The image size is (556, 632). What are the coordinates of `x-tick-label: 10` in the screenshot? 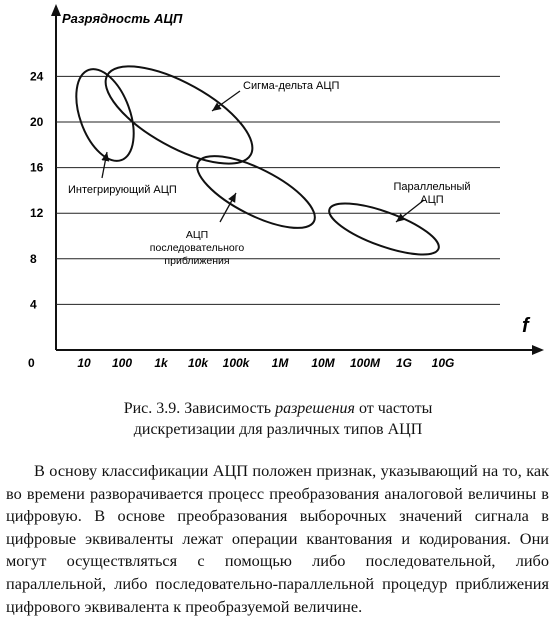 It's located at (84, 363).